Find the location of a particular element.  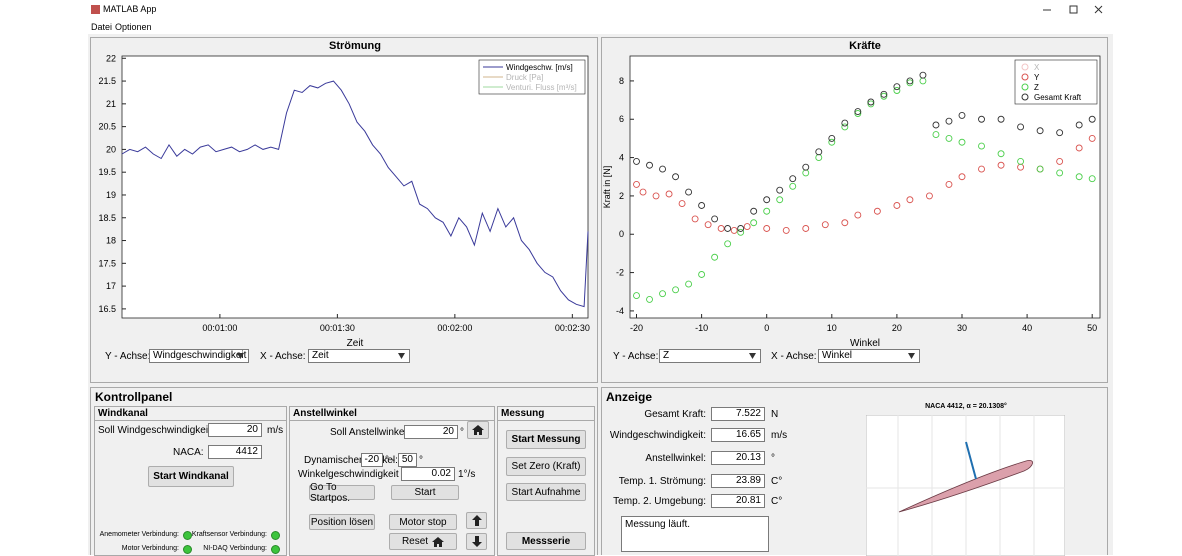

button-label: Reset is located at coordinates (415, 541).